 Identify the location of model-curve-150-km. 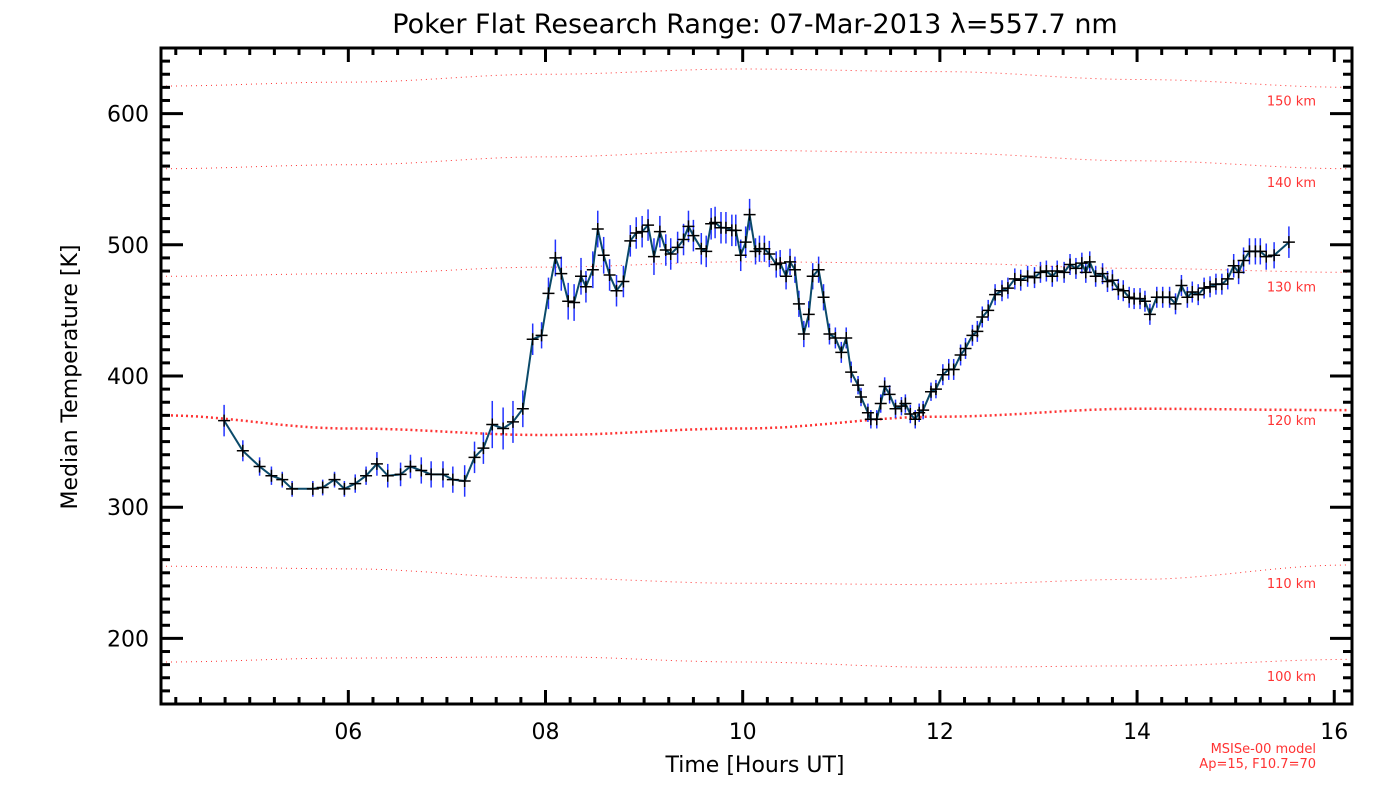
(755, 78).